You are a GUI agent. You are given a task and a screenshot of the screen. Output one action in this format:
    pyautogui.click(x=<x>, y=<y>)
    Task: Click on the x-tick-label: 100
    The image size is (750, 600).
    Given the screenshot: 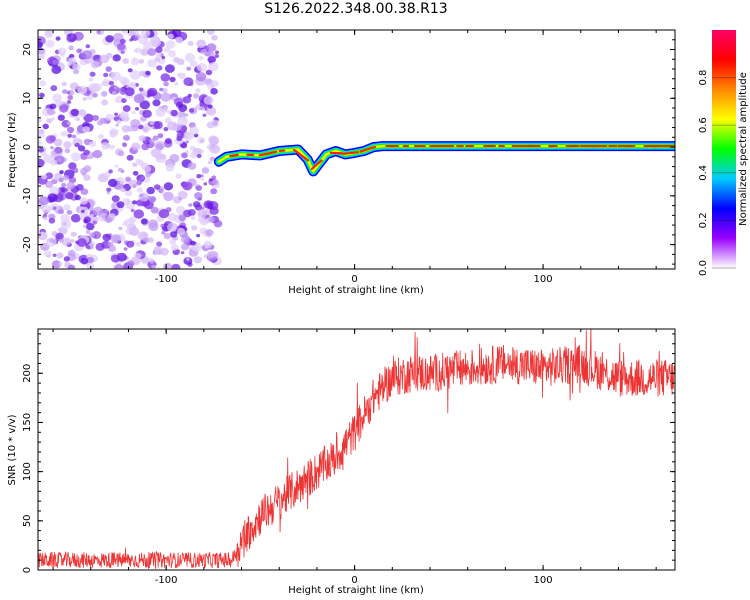 What is the action you would take?
    pyautogui.click(x=543, y=580)
    